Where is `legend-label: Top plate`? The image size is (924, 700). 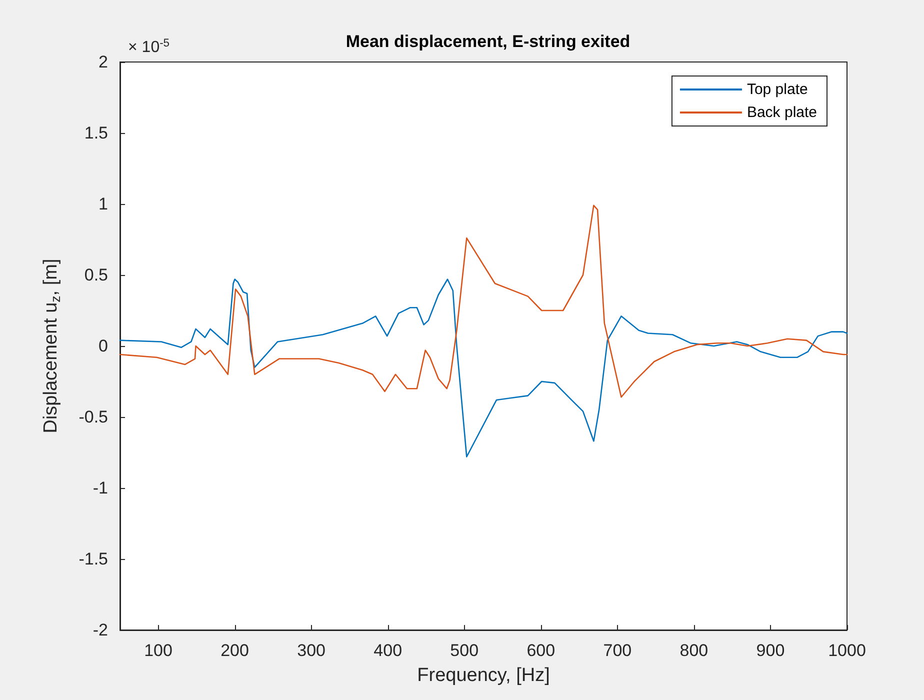 legend-label: Top plate is located at coordinates (777, 89).